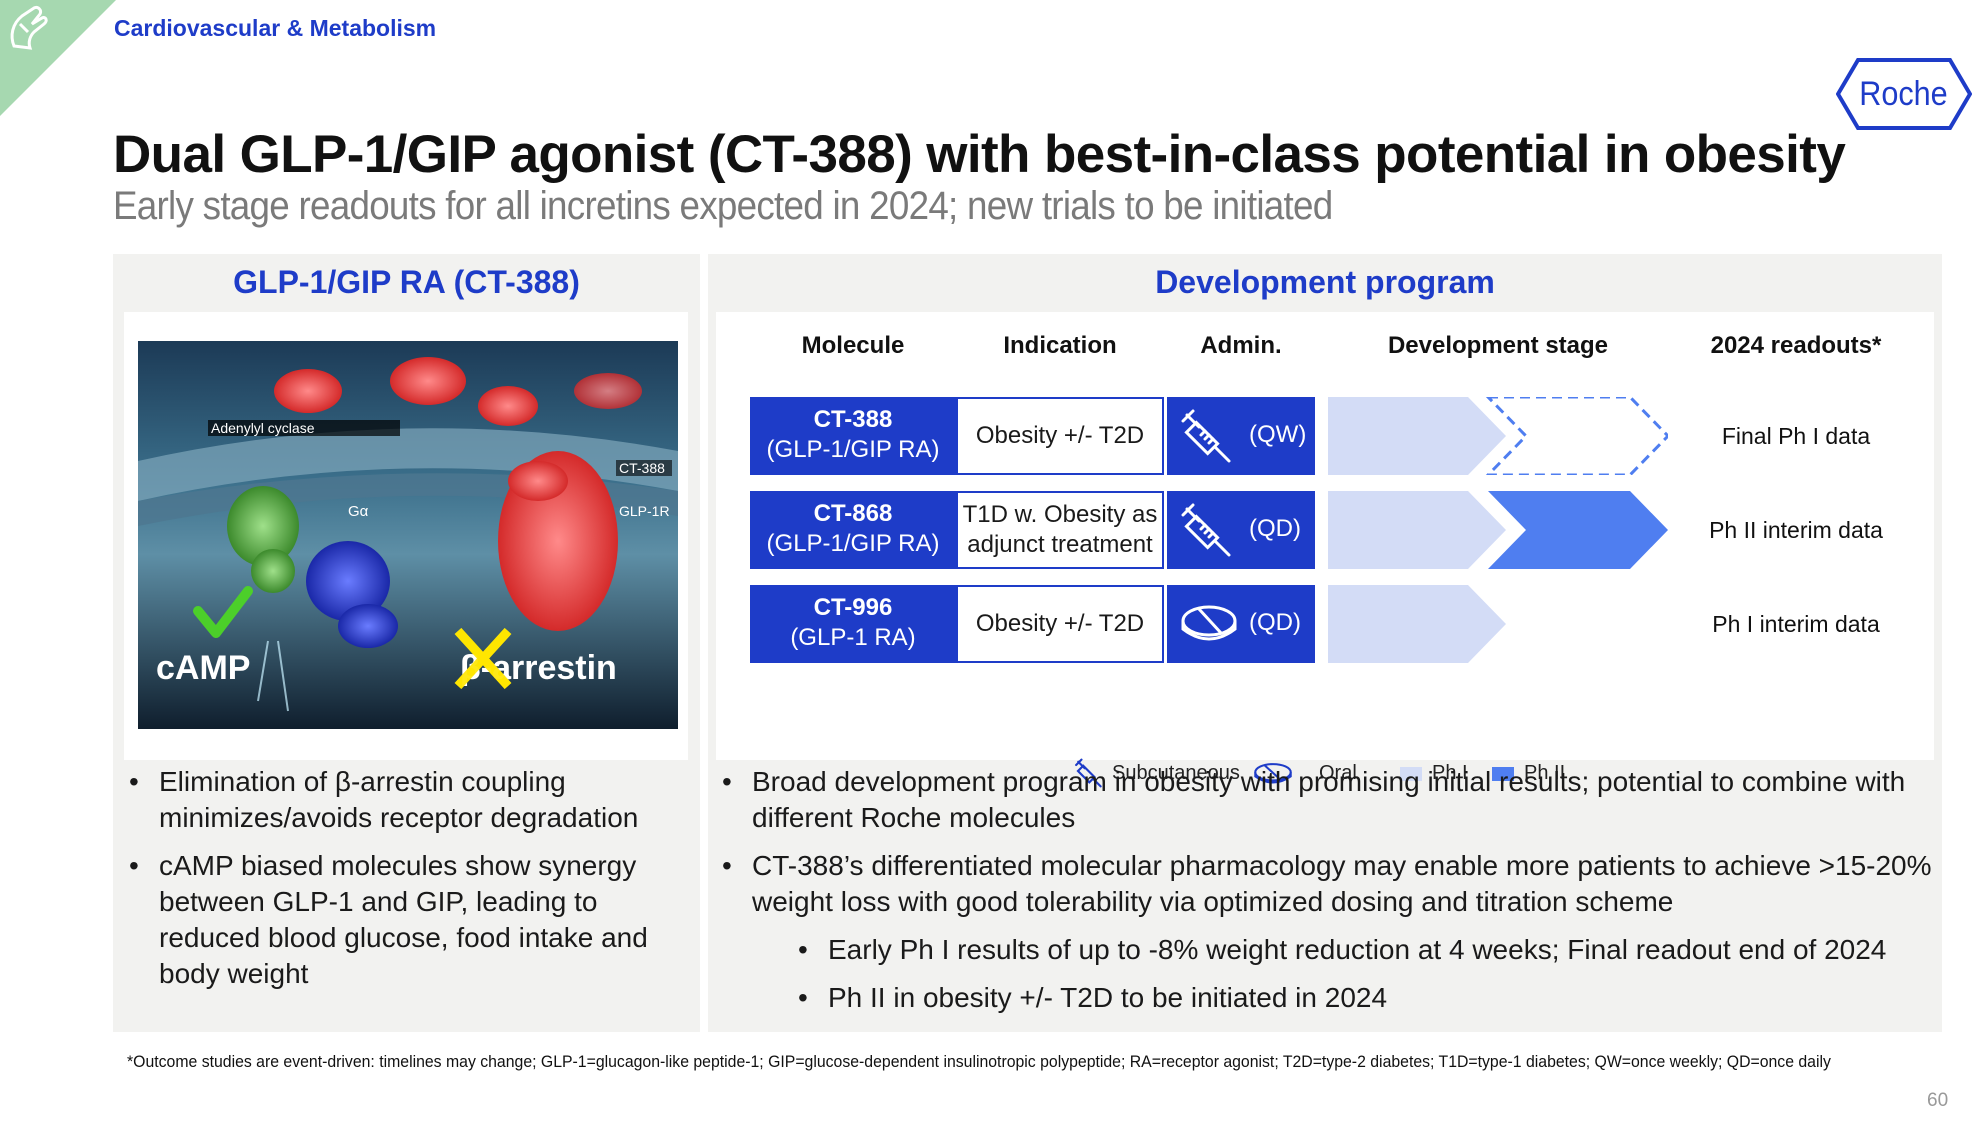  What do you see at coordinates (1241, 345) in the screenshot?
I see `col-header-admin: Admin.` at bounding box center [1241, 345].